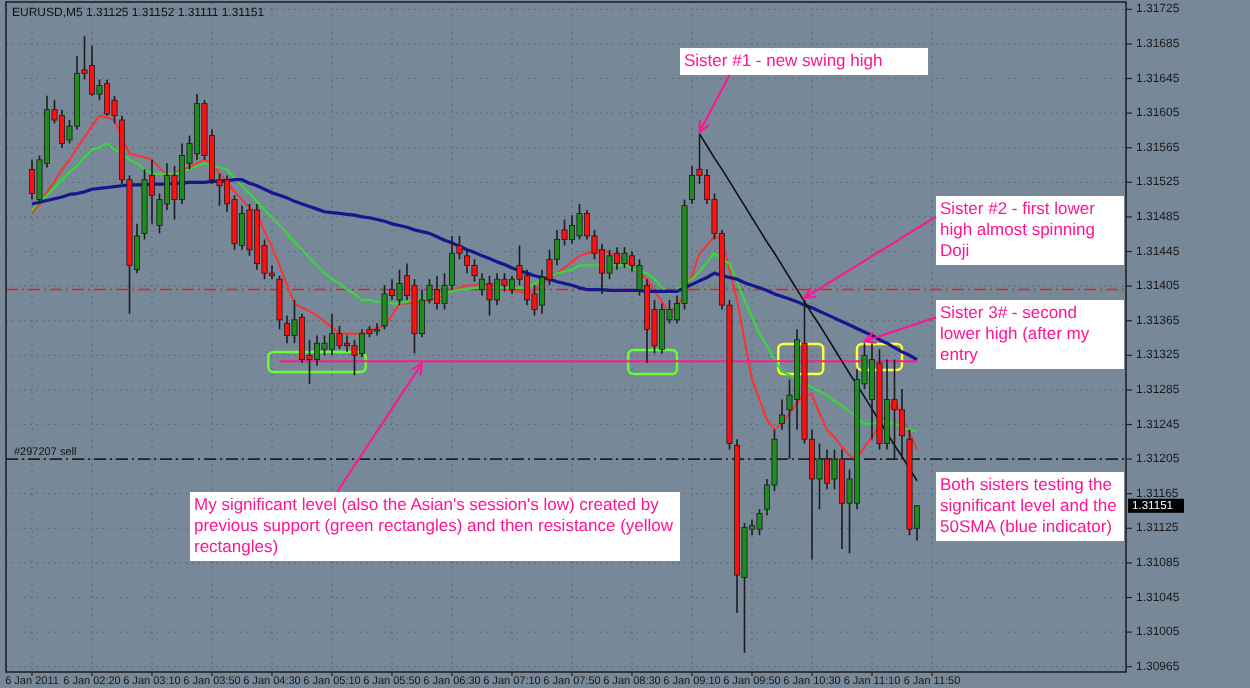 The height and width of the screenshot is (688, 1250). I want to click on annotation: My significant level (also the Asian's session's low) created by previous support (green rectangles) and then resistance (yellow rectangles), so click(434, 525).